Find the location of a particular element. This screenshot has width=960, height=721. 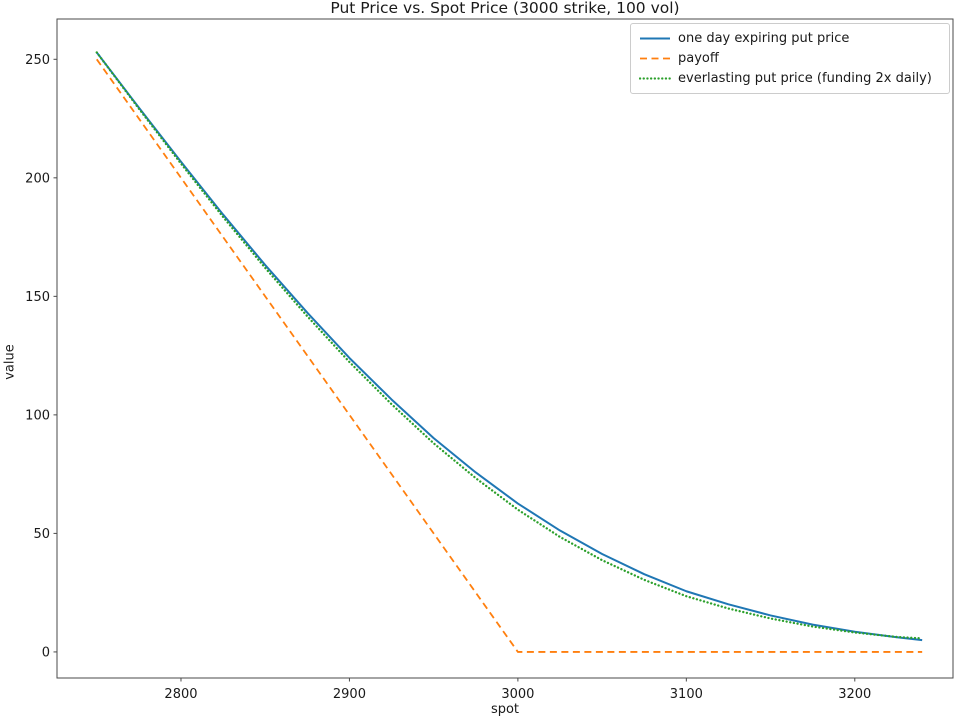

x-tick-label: 3100 is located at coordinates (686, 694).